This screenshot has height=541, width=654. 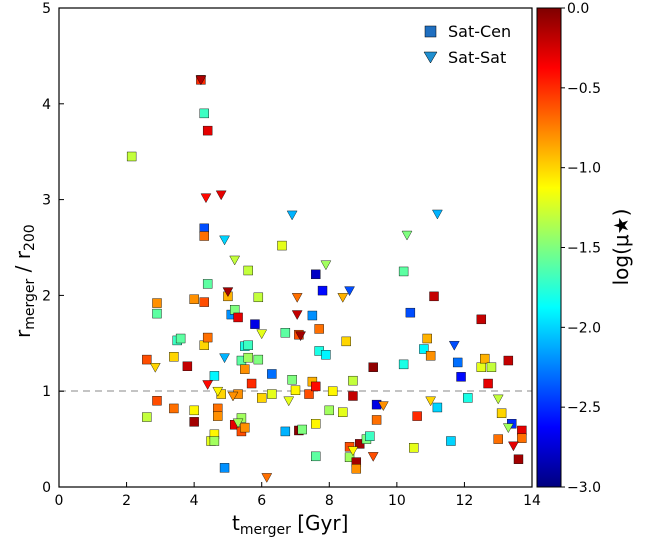 I want to click on colorbar-ticks: 0.0 −0.5 −1.0 −1.5 −2.0 −2.5 −3.0, so click(x=581, y=248).